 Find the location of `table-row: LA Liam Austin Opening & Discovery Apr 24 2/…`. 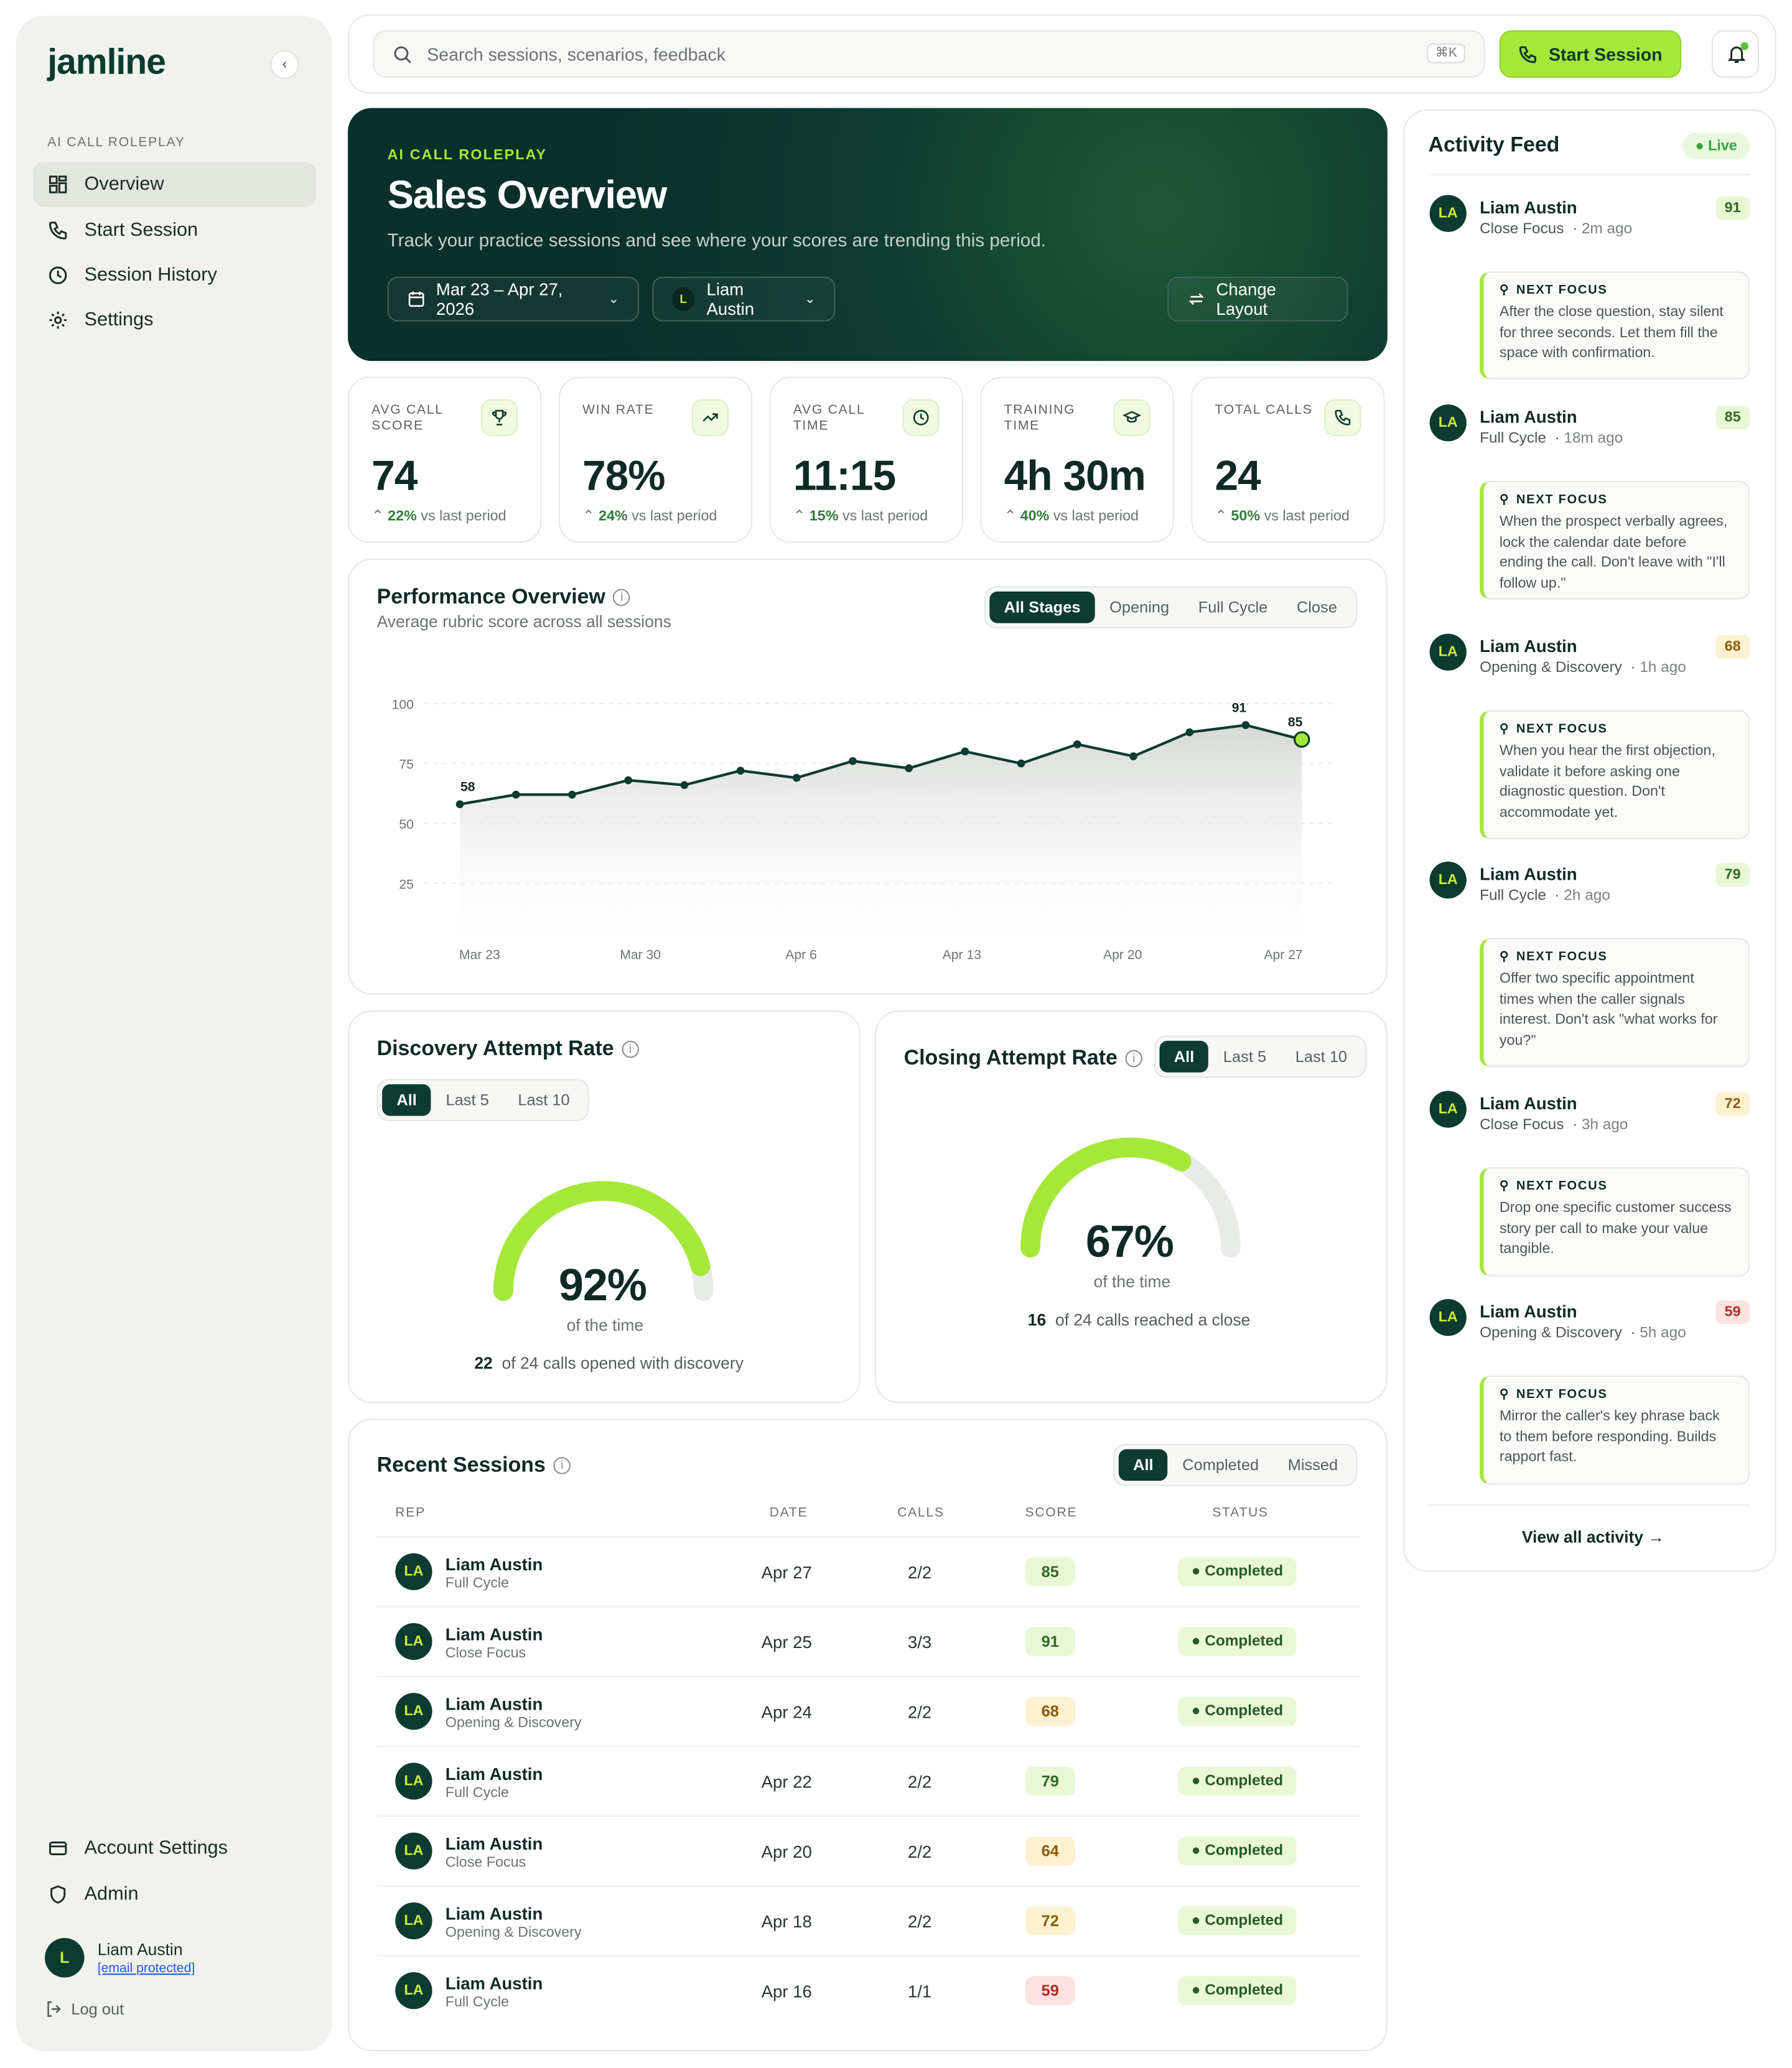

table-row: LA Liam Austin Opening & Discovery Apr 24 2/… is located at coordinates (868, 1711).